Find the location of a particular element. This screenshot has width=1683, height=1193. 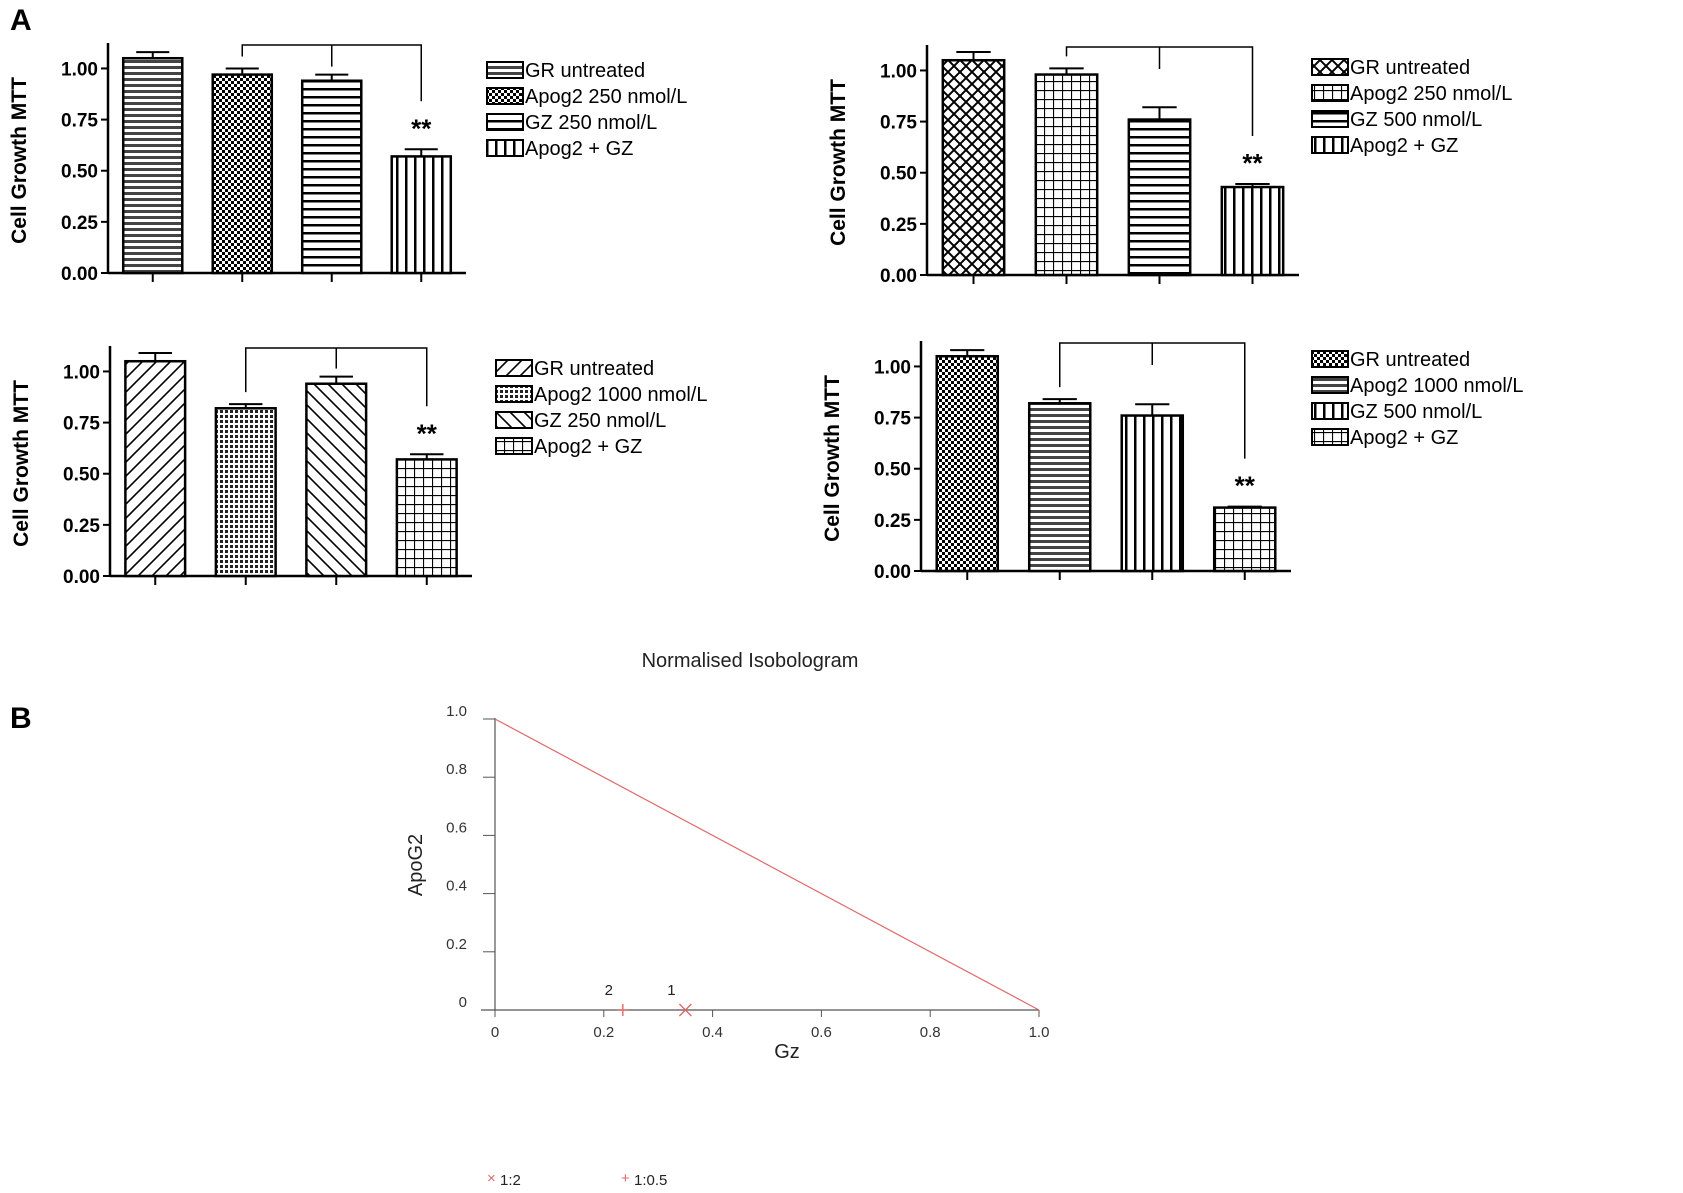

data-point-label: 2 is located at coordinates (609, 990).